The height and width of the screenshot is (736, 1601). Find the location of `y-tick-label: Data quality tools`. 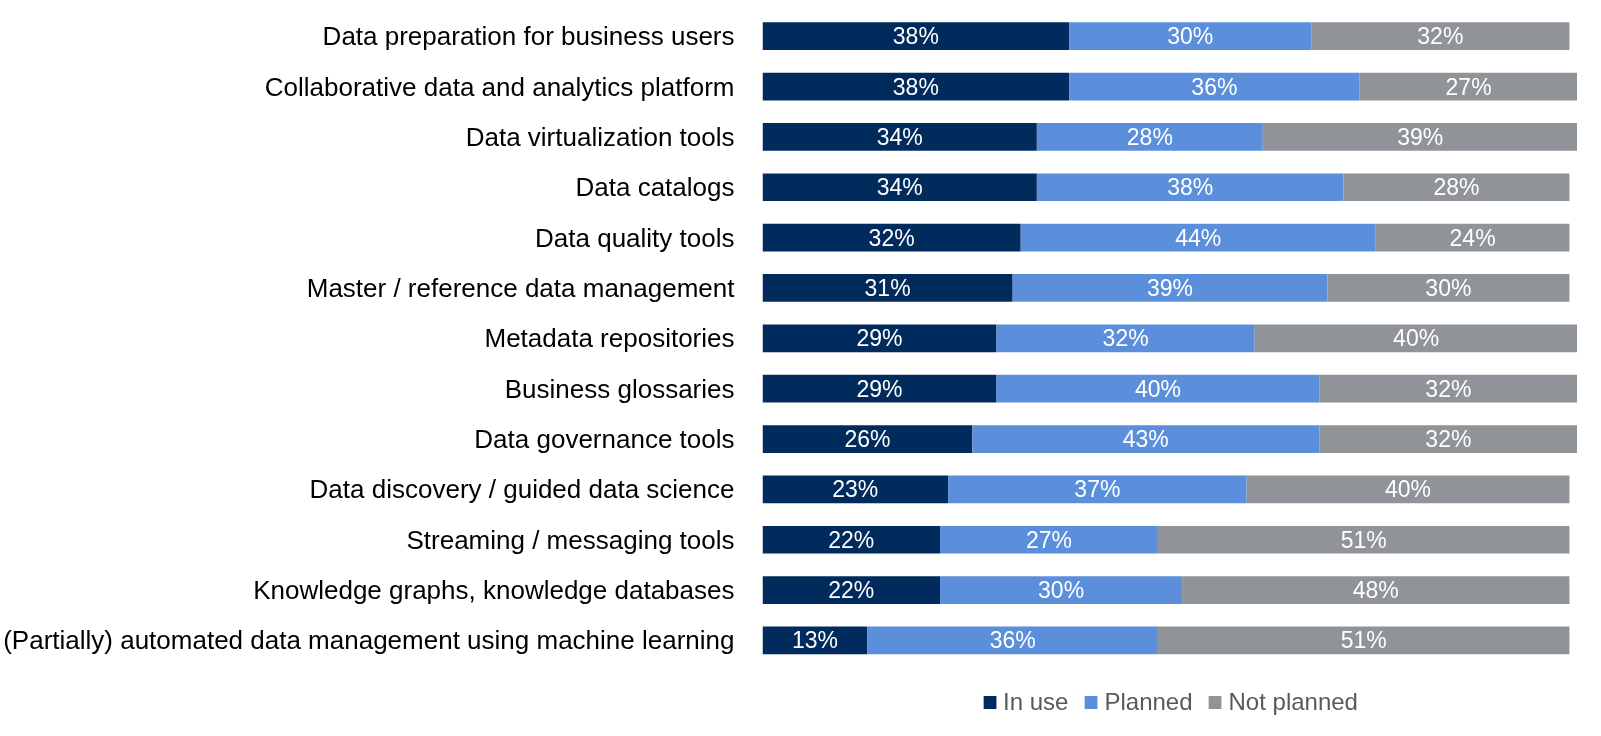

y-tick-label: Data quality tools is located at coordinates (635, 237).